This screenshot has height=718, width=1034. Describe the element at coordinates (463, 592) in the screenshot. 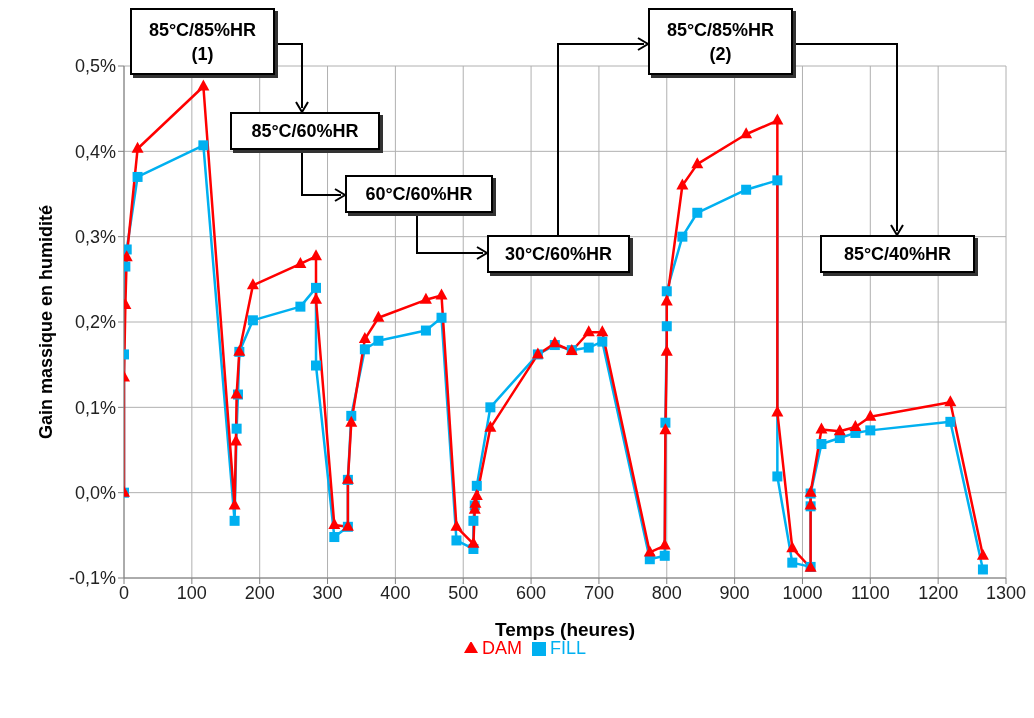

I see `x-tick-label: 500` at that location.